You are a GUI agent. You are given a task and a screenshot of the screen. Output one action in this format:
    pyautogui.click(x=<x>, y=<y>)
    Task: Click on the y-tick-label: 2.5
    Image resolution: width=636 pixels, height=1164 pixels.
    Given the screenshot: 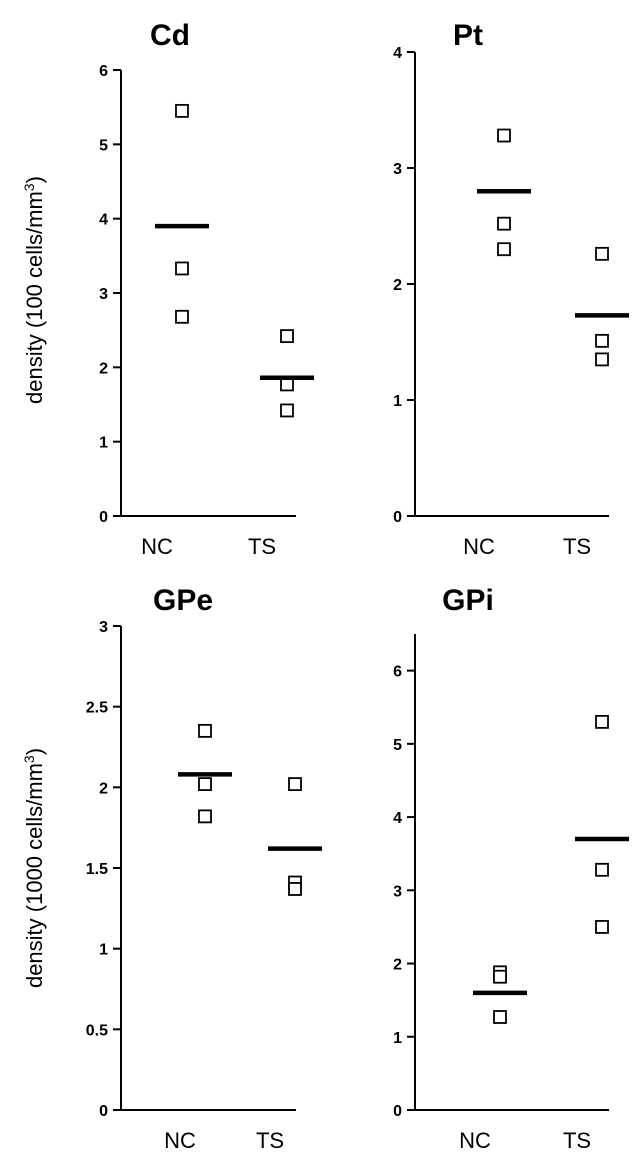 What is the action you would take?
    pyautogui.click(x=97, y=708)
    